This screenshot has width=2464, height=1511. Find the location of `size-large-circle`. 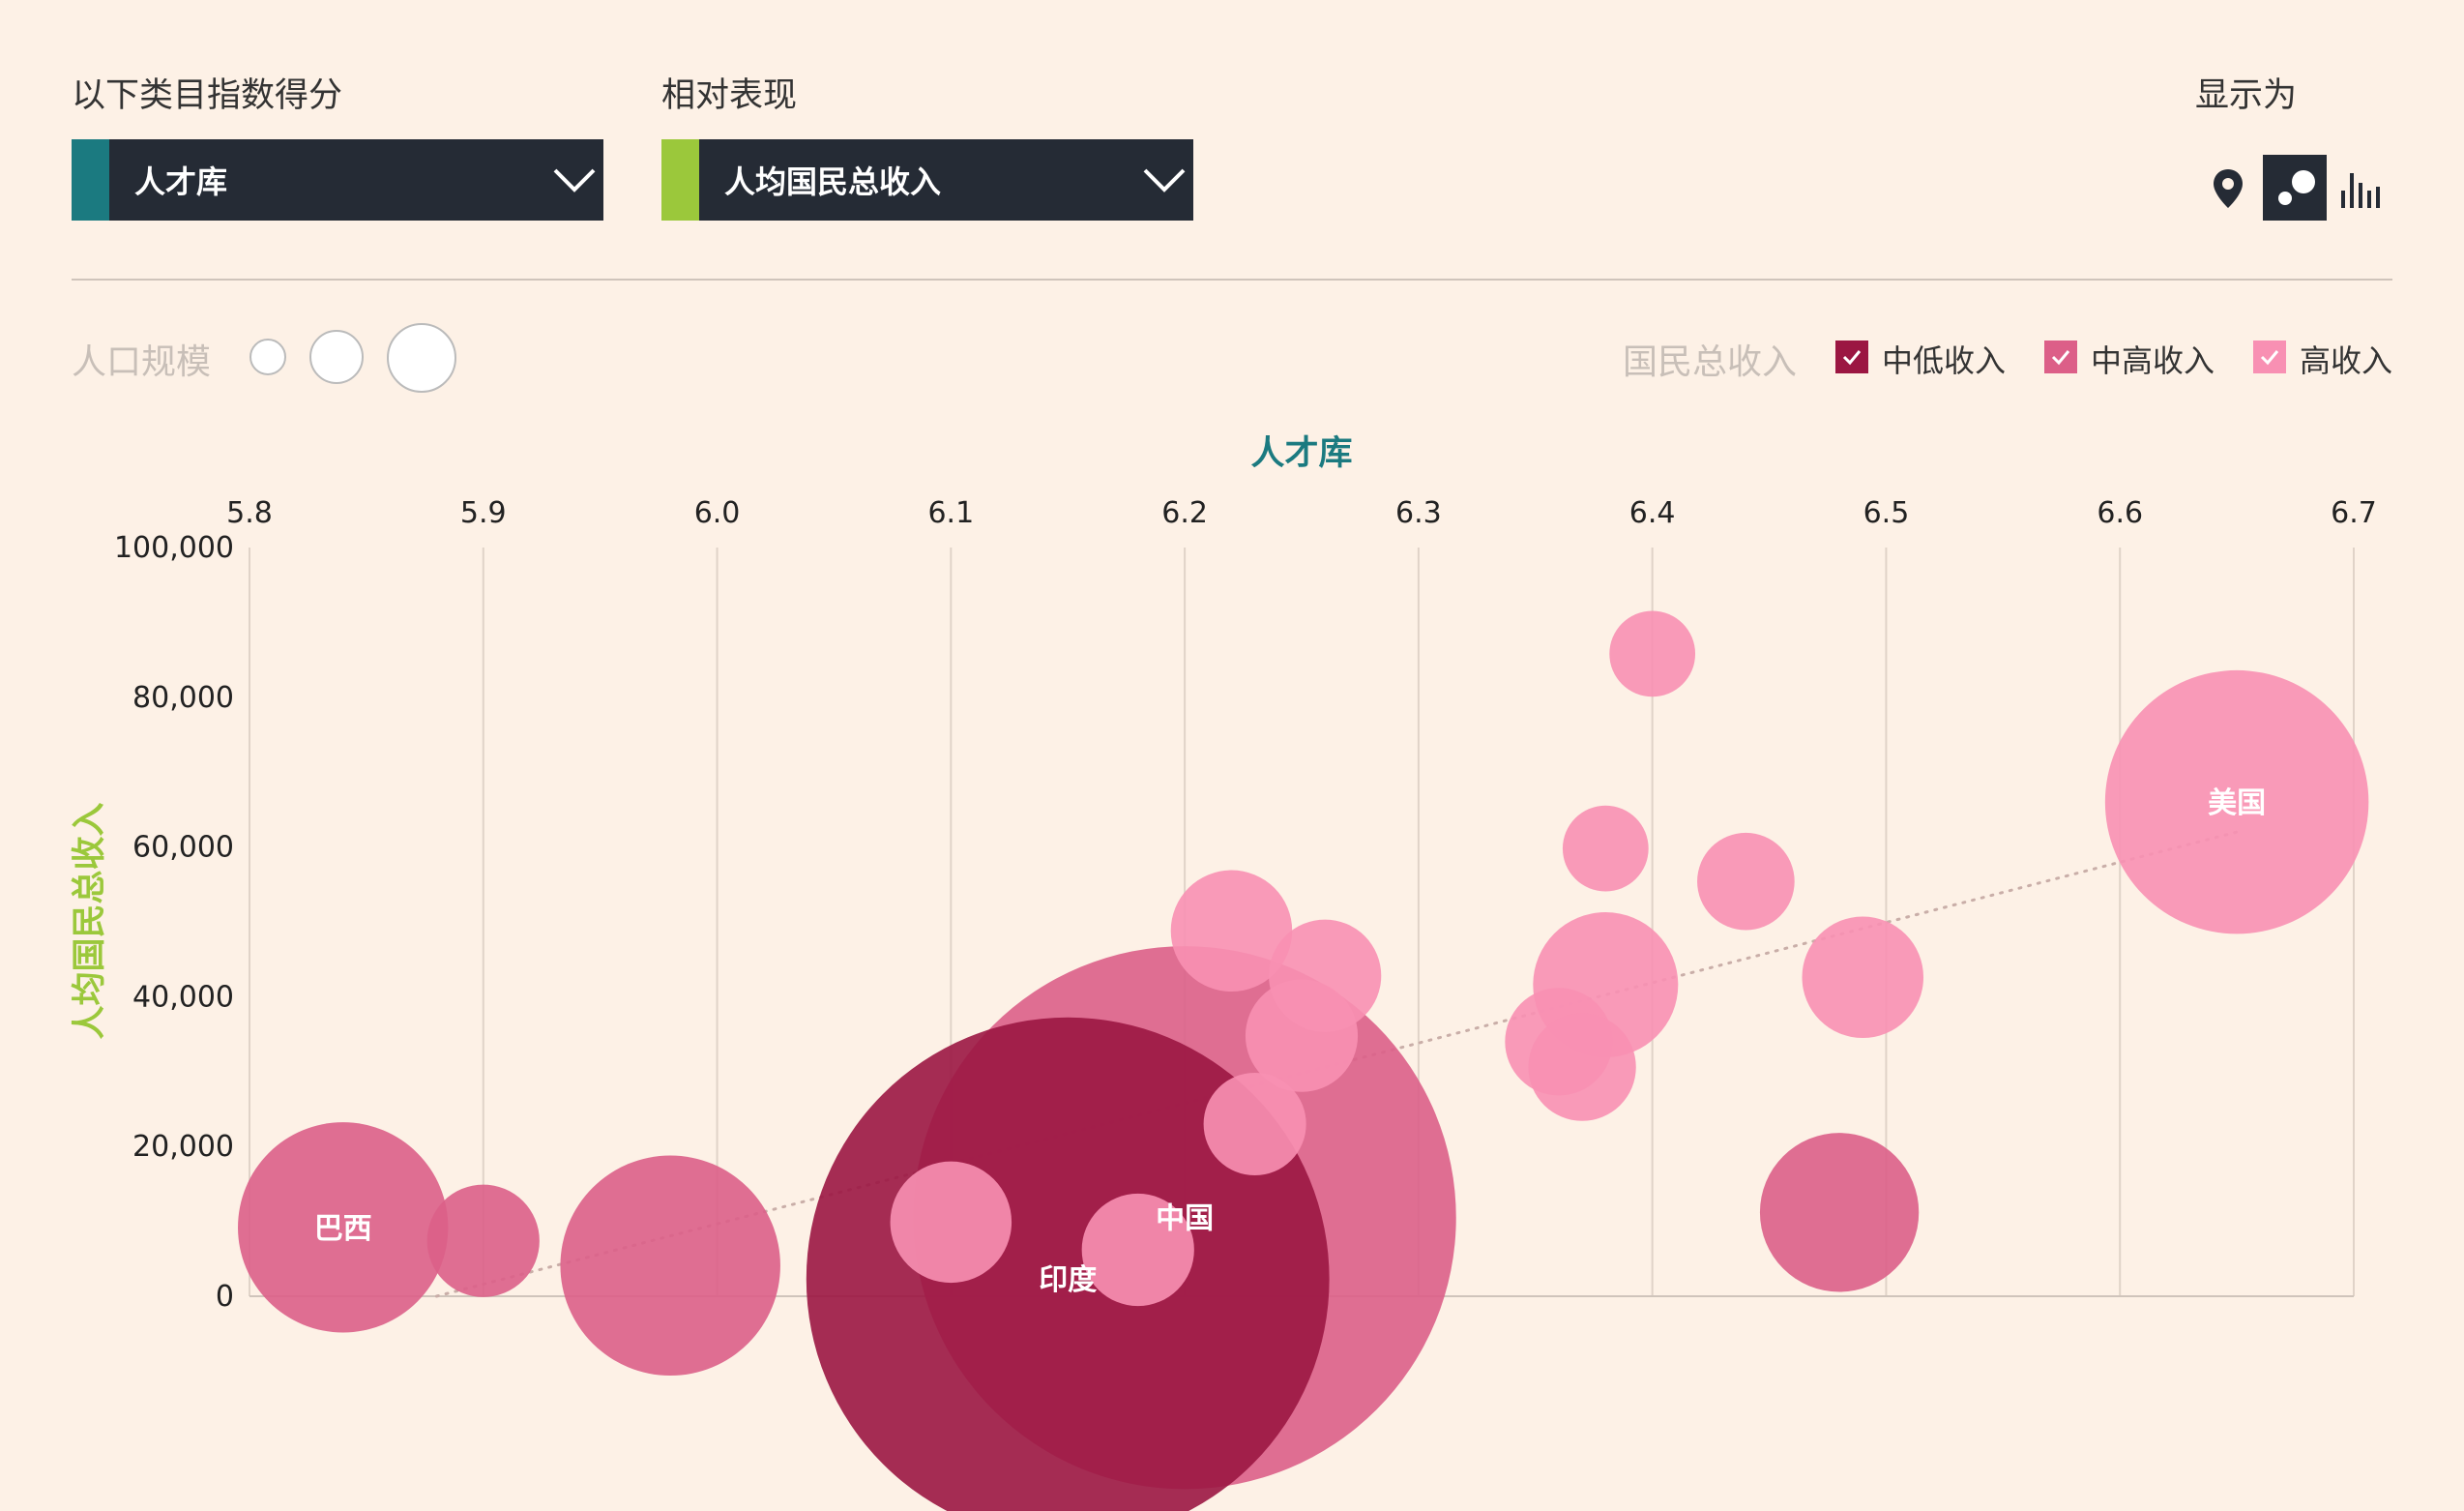

size-large-circle is located at coordinates (422, 358).